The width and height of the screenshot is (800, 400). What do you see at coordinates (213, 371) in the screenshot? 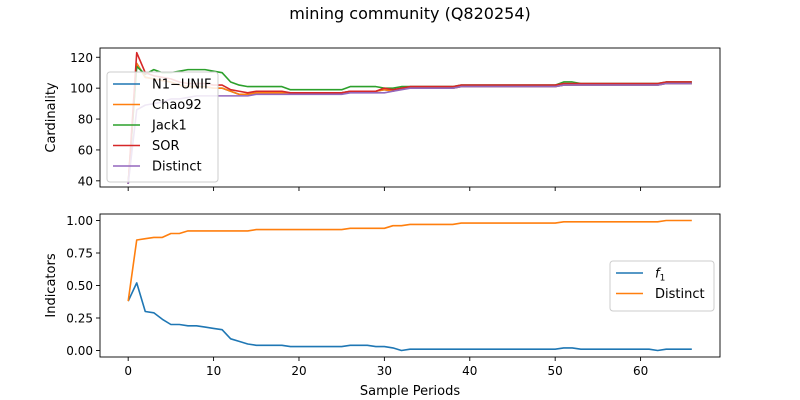
I see `x-tick-label: 10` at bounding box center [213, 371].